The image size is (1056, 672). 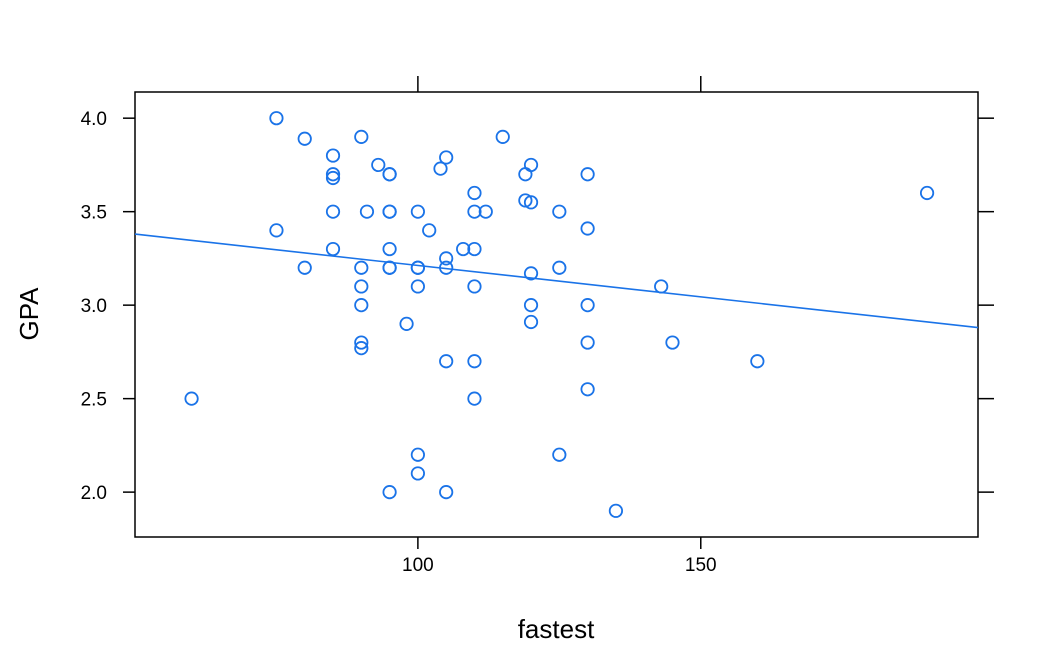 What do you see at coordinates (94, 213) in the screenshot?
I see `y-tick-label: 3.5` at bounding box center [94, 213].